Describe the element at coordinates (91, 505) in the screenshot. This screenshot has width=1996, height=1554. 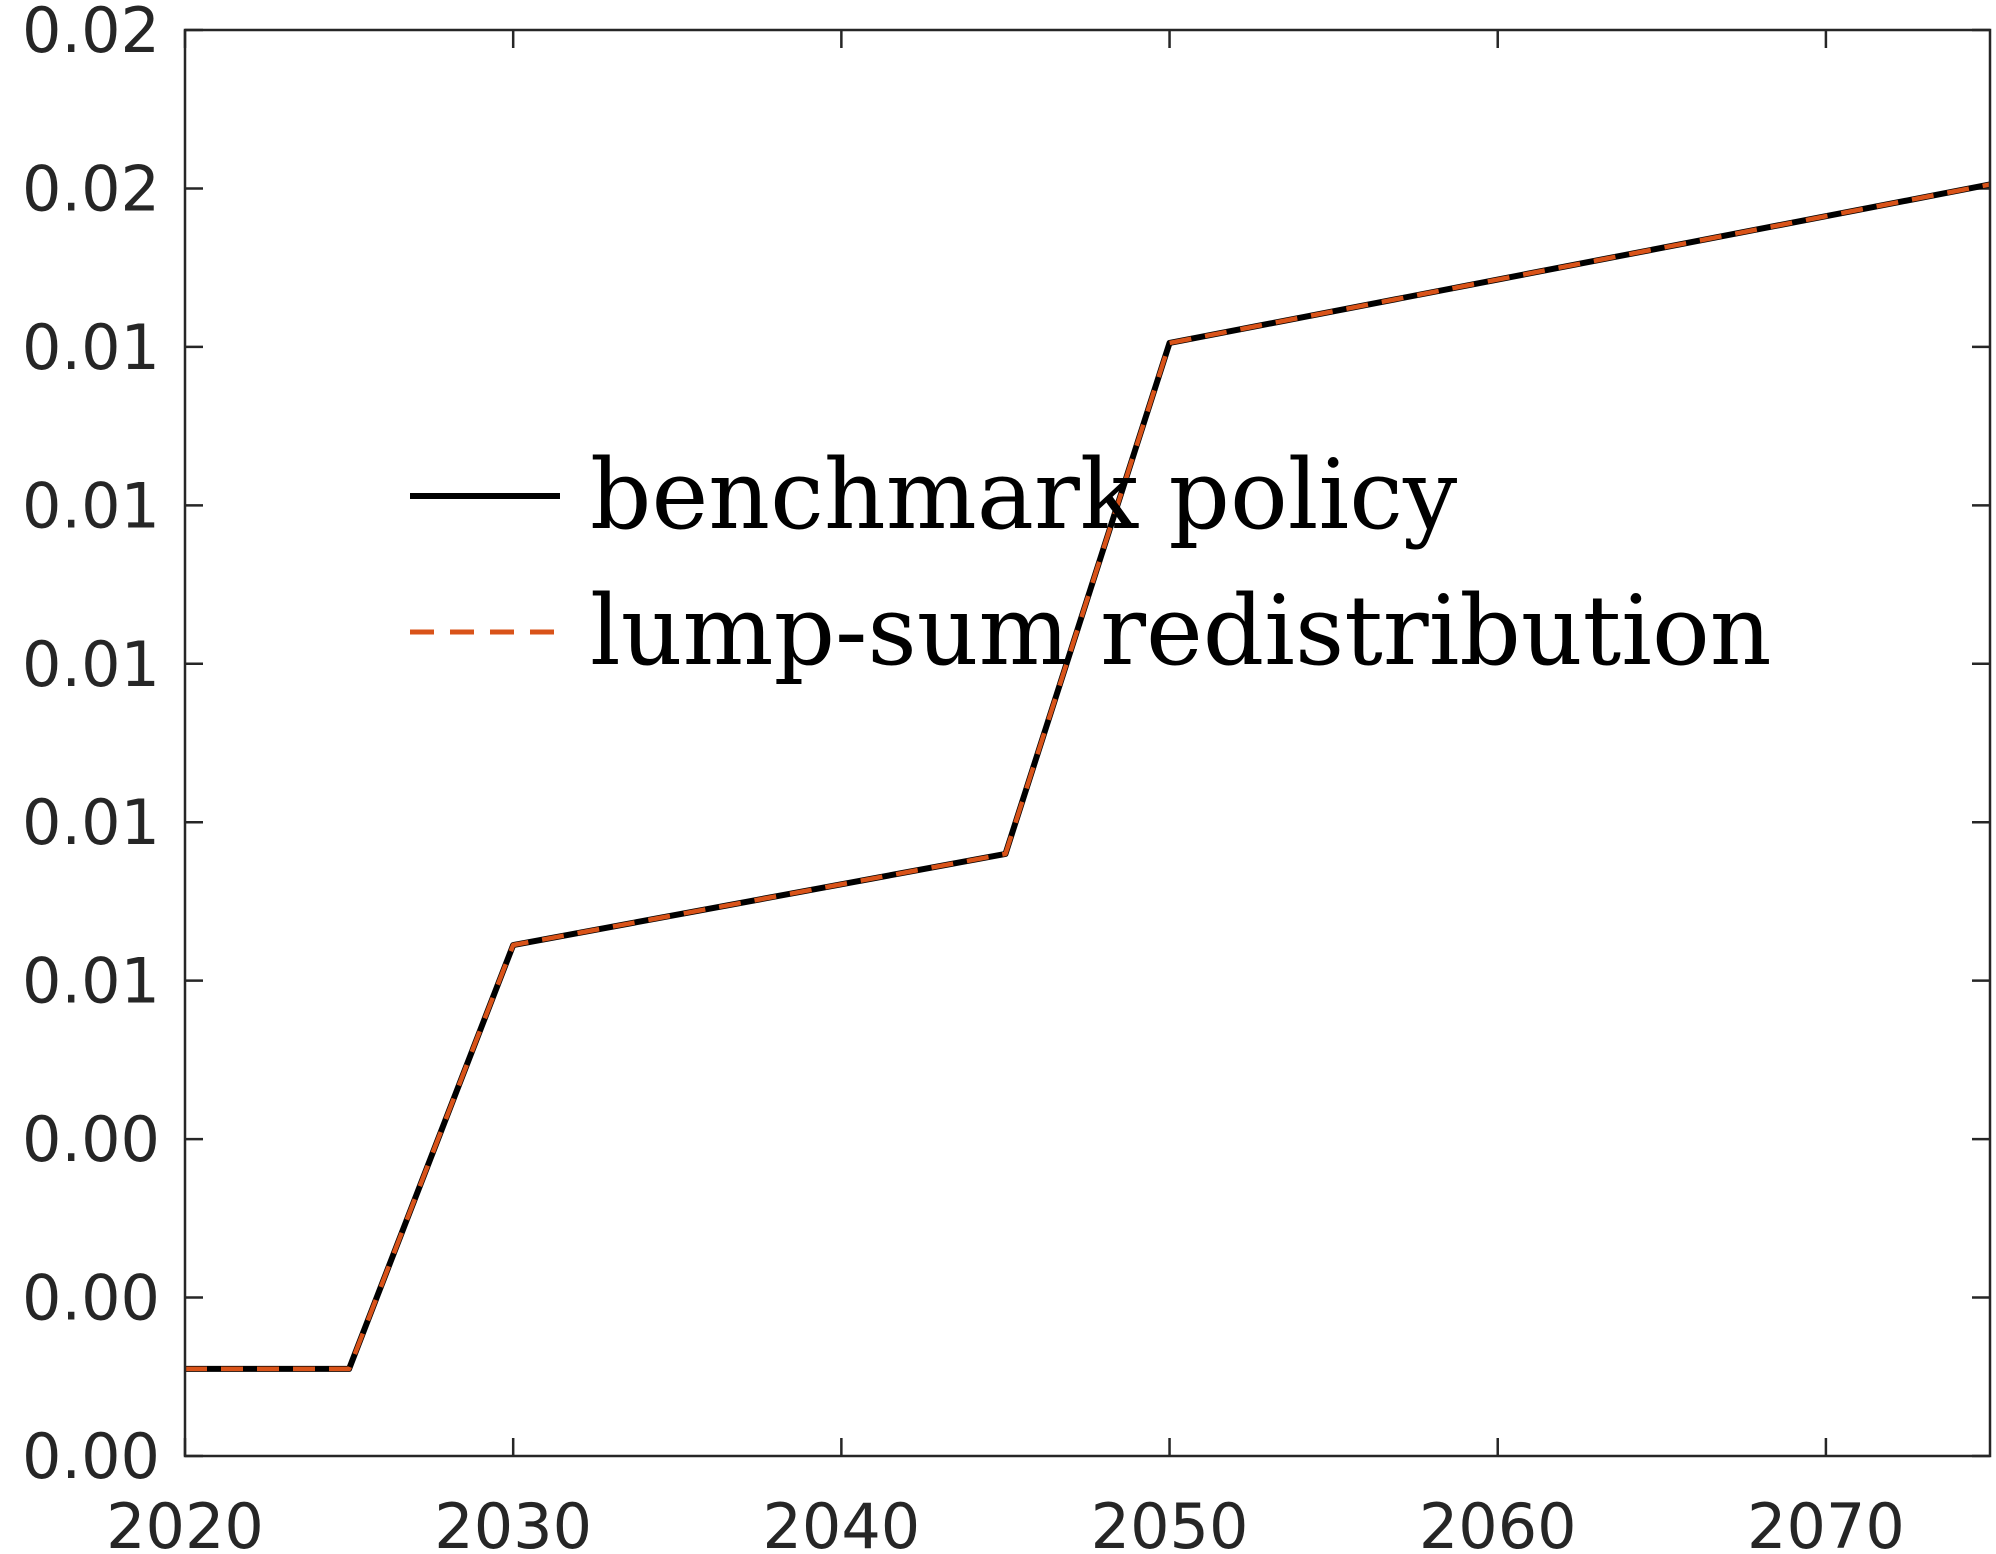
I see `y-tick-label-6: 0.01` at that location.